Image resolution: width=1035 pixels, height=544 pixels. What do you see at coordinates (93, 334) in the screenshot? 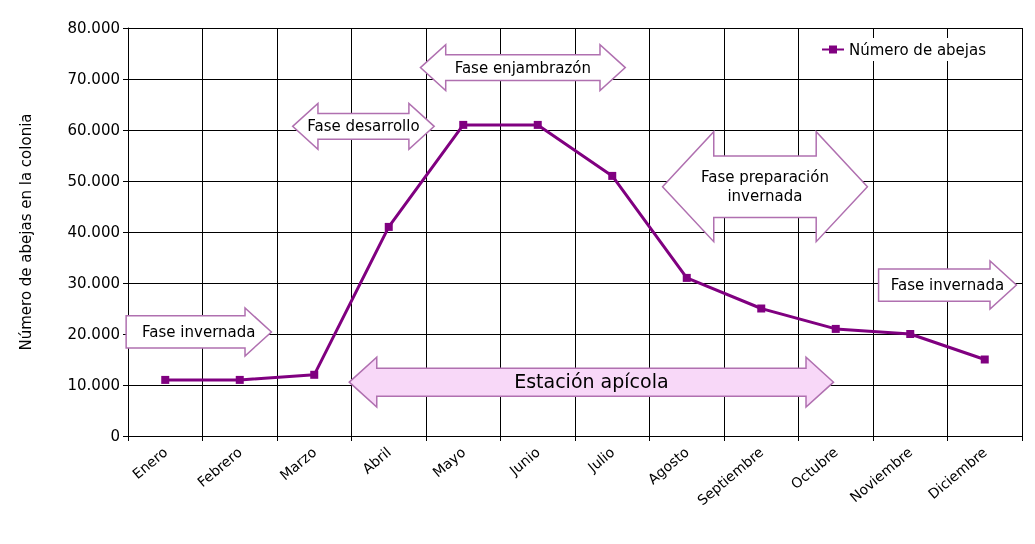
I see `y-tick-label: 20.000` at bounding box center [93, 334].